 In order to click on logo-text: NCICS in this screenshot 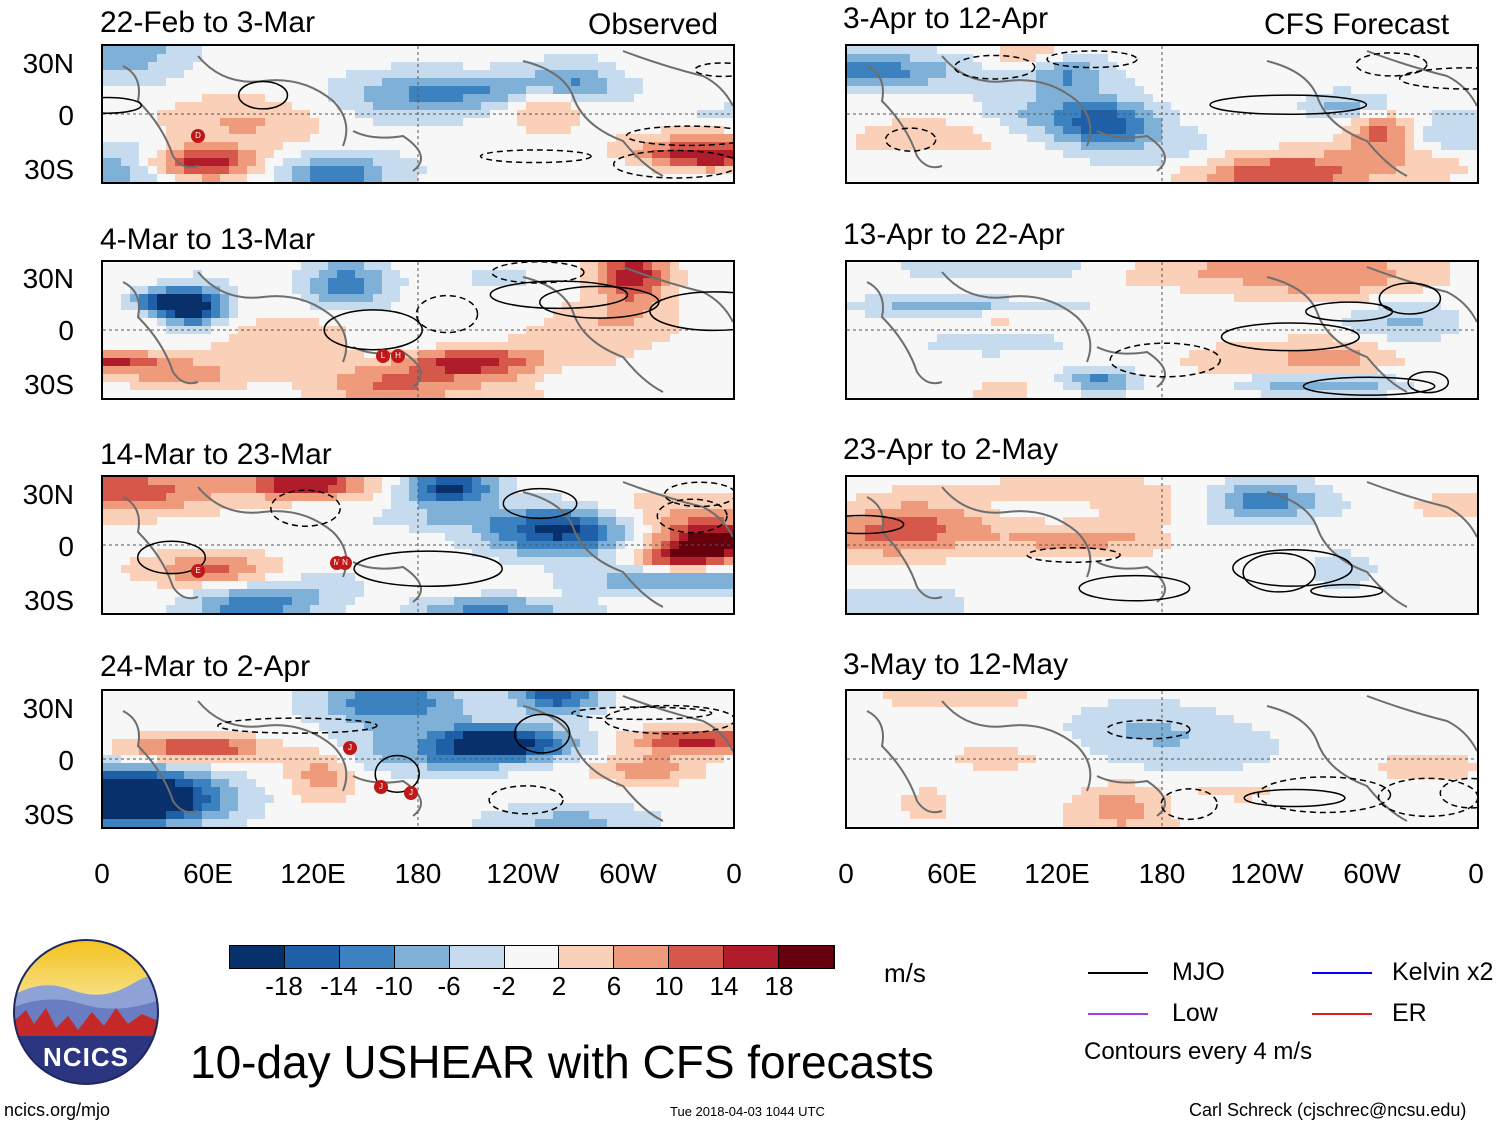, I will do `click(86, 1057)`.